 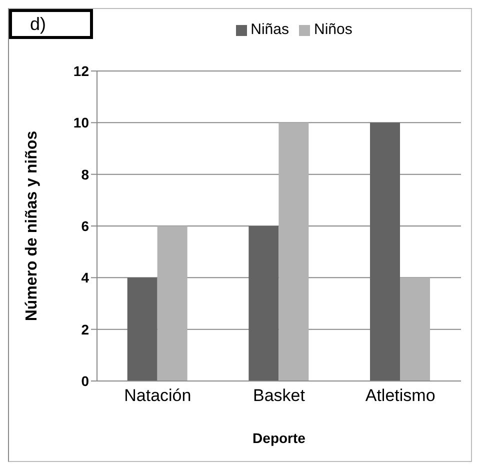 I want to click on legend-label: Niños, so click(x=333, y=29).